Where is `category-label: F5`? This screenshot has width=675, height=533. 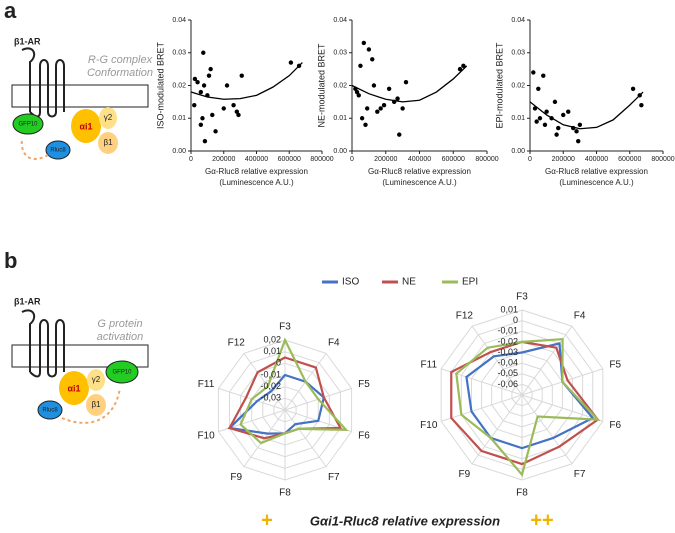
category-label: F5 is located at coordinates (364, 384).